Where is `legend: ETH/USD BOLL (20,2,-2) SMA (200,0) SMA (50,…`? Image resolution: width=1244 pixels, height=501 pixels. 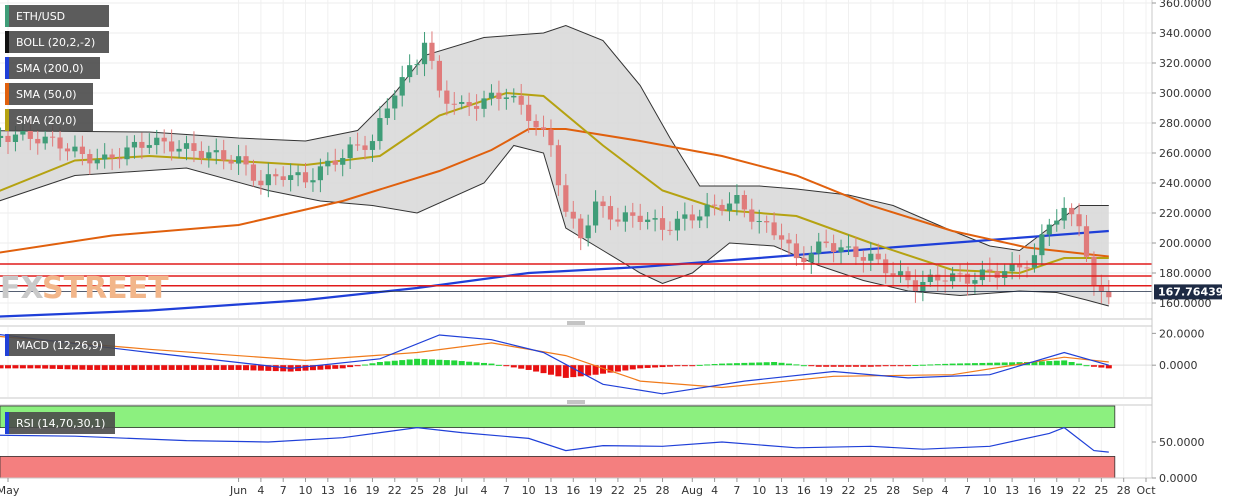
legend: ETH/USD BOLL (20,2,-2) SMA (200,0) SMA (50,… is located at coordinates (60, 219).